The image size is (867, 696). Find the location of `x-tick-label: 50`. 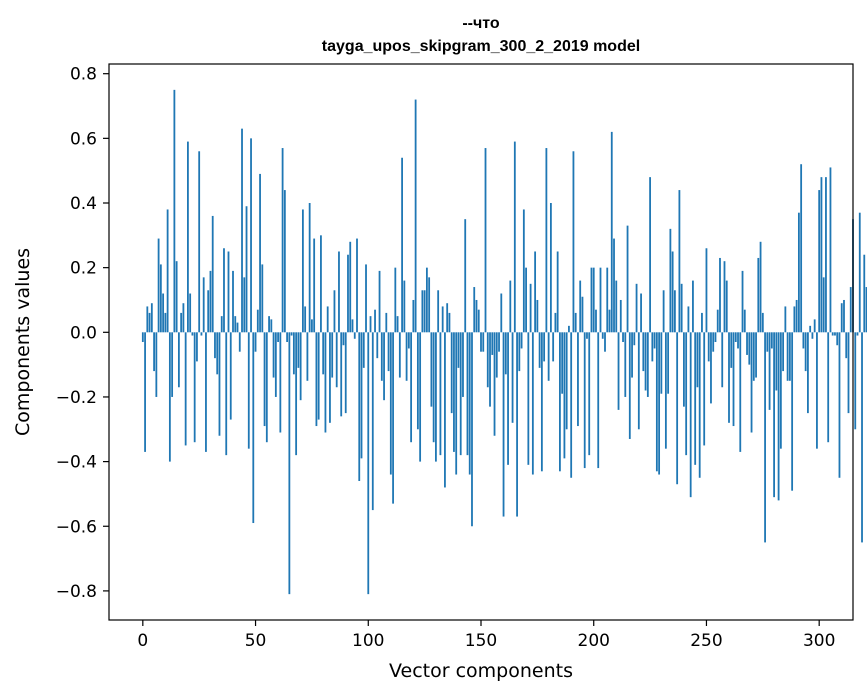

x-tick-label: 50 is located at coordinates (256, 641).